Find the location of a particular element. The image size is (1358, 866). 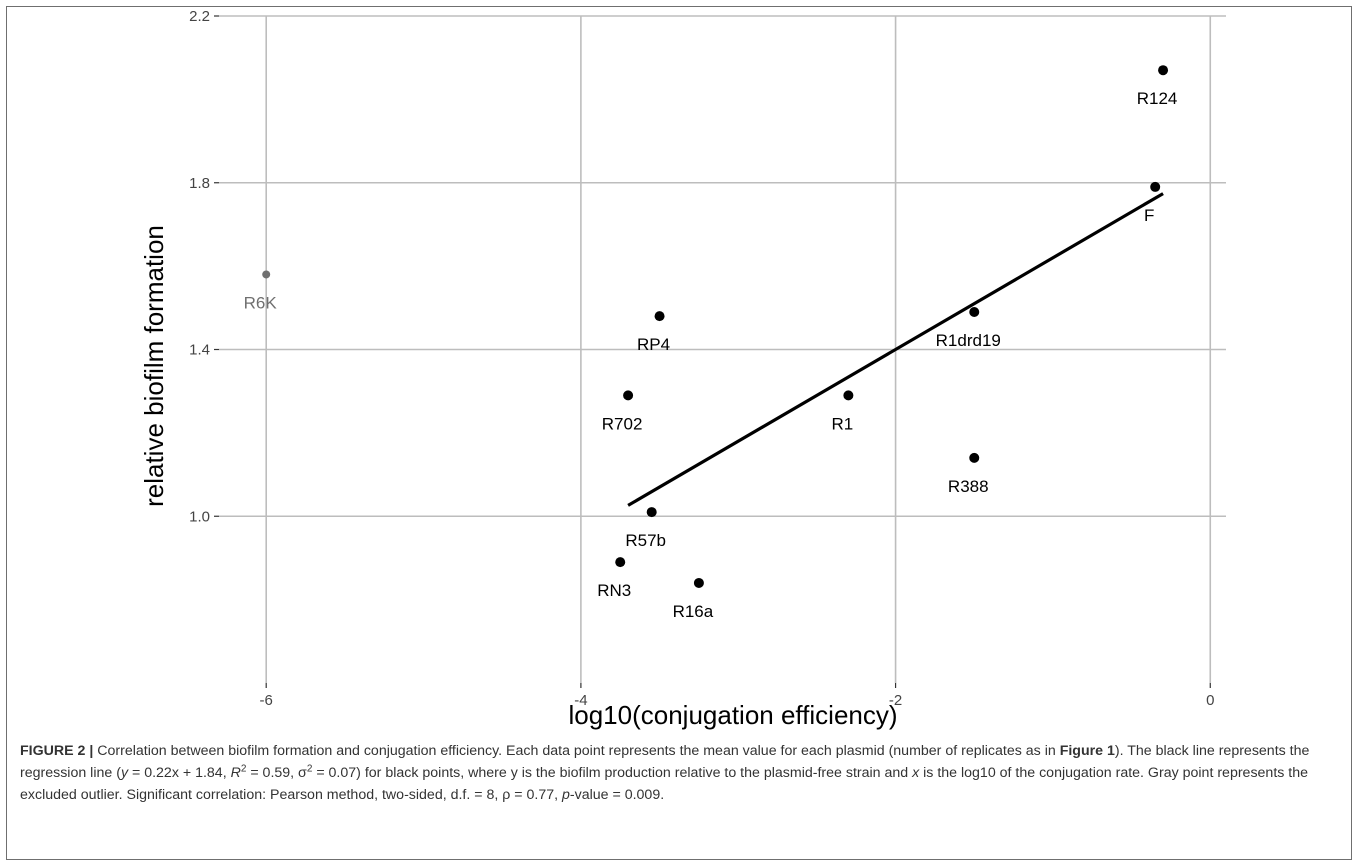

y-tick-label: 2.2 is located at coordinates (199, 16).